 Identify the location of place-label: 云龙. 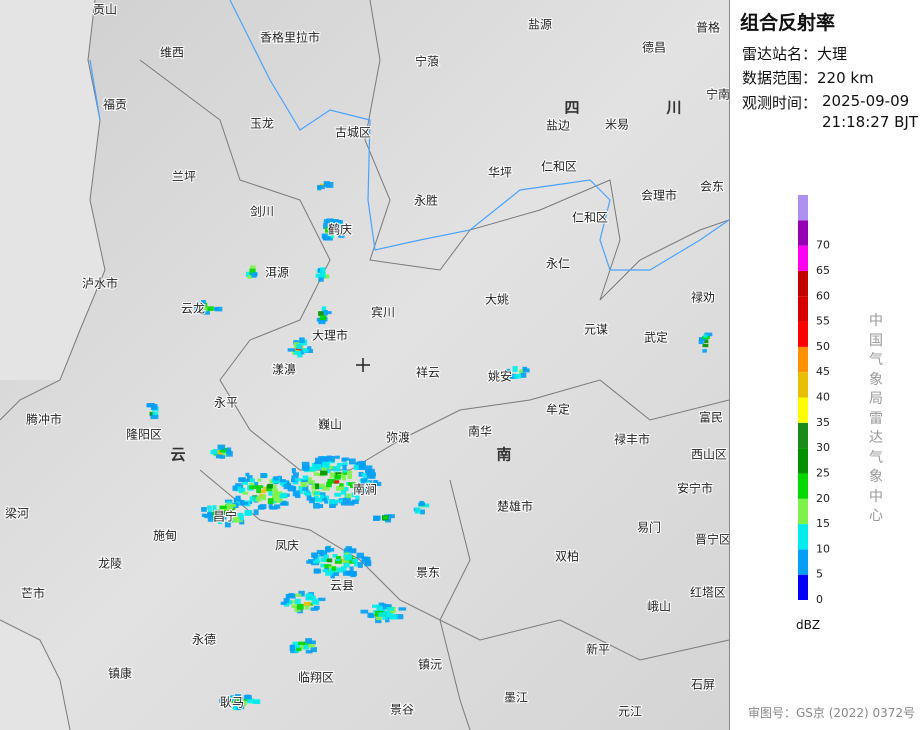
(193, 309).